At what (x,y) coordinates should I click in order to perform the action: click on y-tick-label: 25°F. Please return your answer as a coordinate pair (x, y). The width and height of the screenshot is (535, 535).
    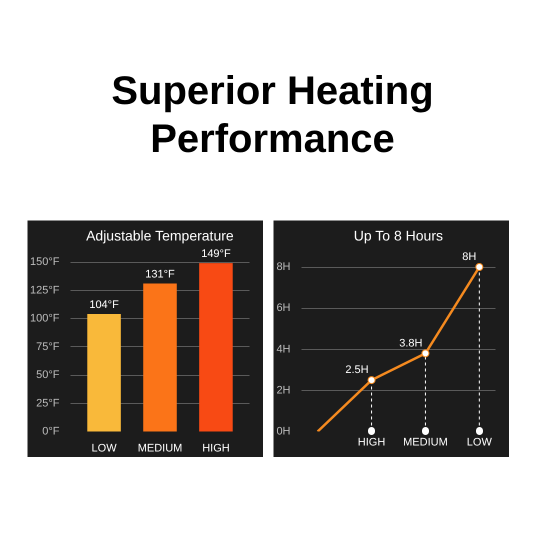
    Looking at the image, I should click on (48, 403).